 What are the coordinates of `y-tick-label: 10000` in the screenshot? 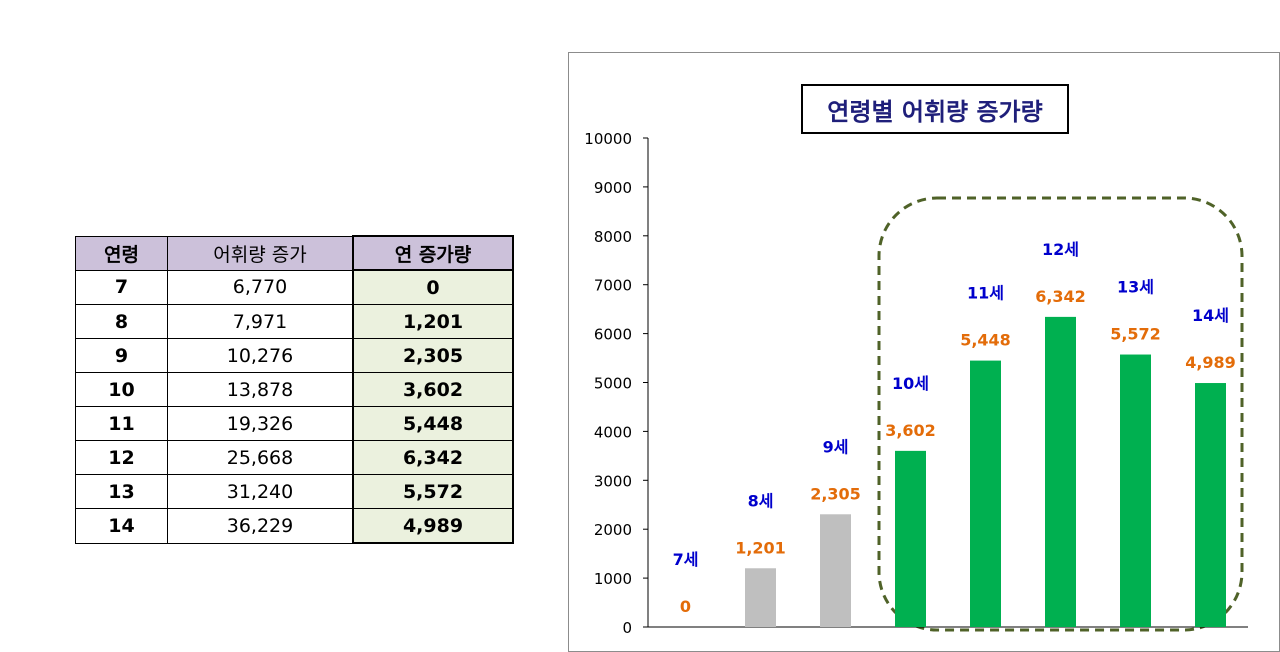 It's located at (608, 139).